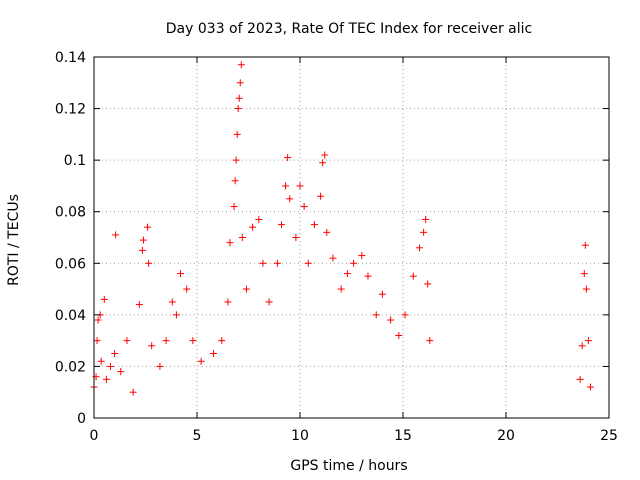 This screenshot has height=480, width=640. I want to click on y-axis-label: ROTI / TECUs, so click(14, 240).